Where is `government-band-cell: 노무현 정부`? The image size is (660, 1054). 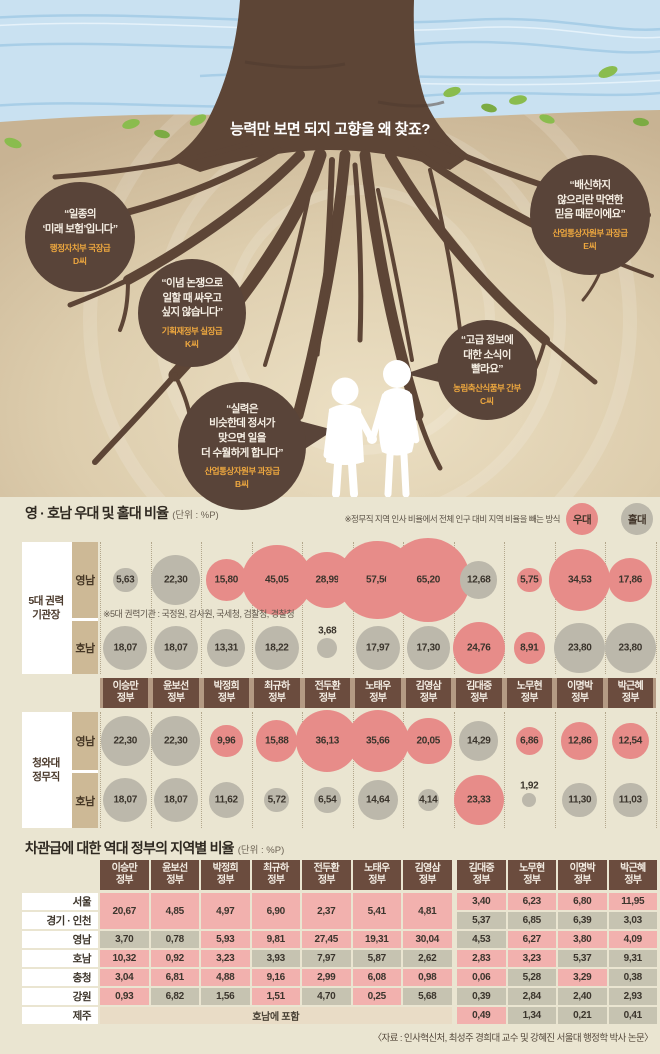 government-band-cell: 노무현 정부 is located at coordinates (529, 693).